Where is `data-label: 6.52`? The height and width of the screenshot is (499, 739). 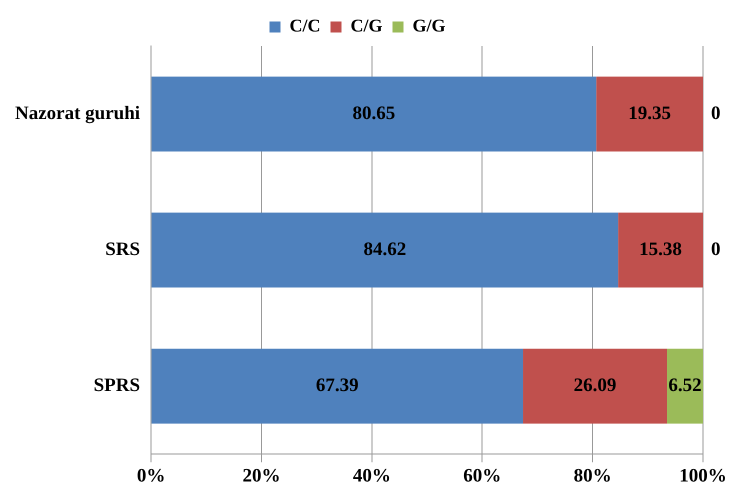 data-label: 6.52 is located at coordinates (685, 385).